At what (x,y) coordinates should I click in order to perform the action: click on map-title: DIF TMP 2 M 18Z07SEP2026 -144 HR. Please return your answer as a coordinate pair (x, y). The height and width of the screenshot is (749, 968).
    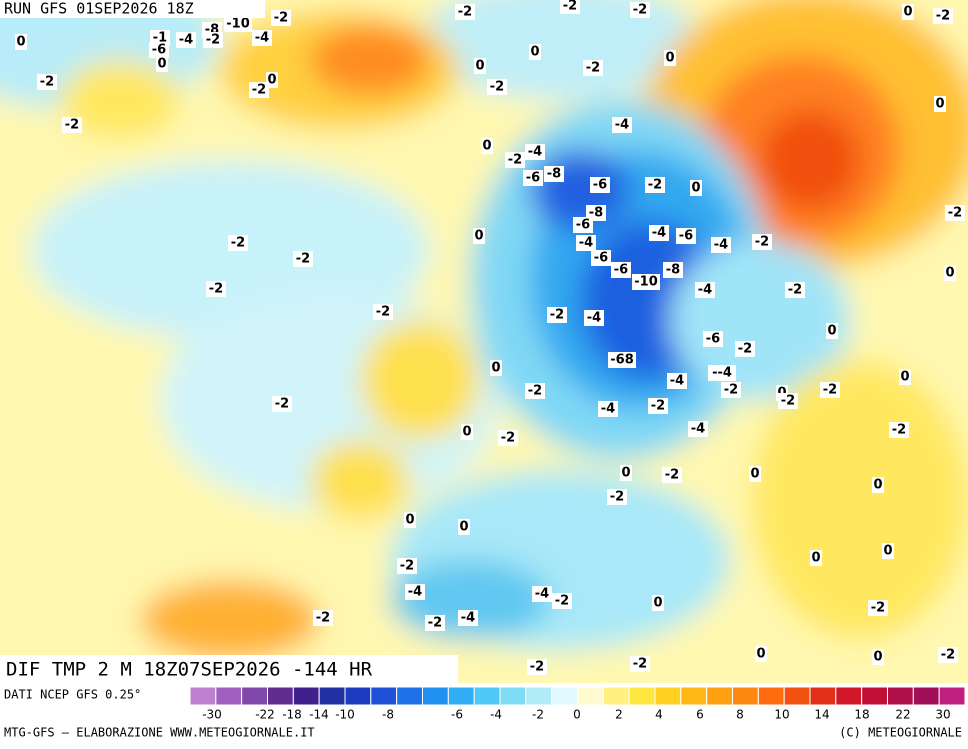
    Looking at the image, I should click on (189, 670).